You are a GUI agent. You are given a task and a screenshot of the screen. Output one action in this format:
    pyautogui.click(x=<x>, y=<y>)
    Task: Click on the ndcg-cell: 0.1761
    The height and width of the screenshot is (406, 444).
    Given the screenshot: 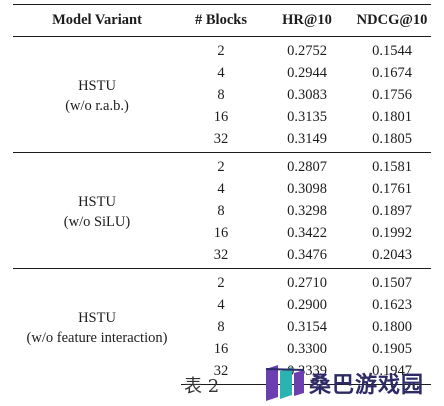 What is the action you would take?
    pyautogui.click(x=392, y=189)
    